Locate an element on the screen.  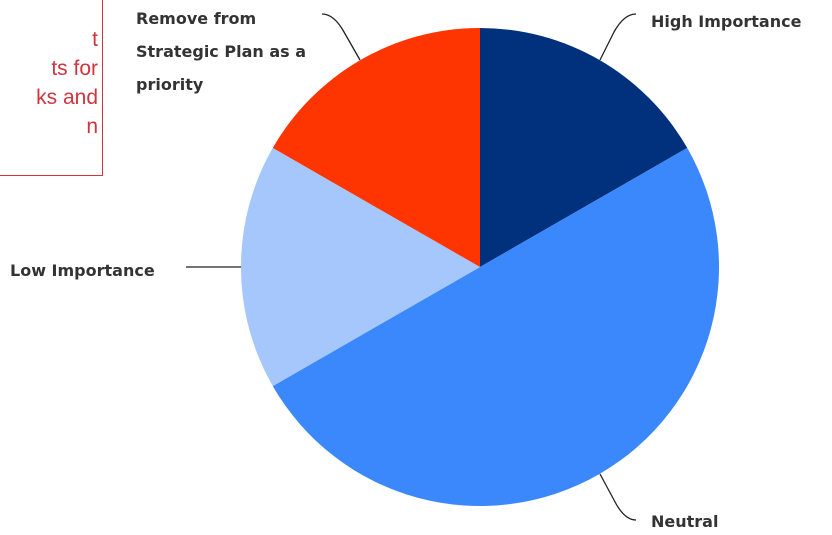
slice-label-text: Low Importance is located at coordinates (82, 270).